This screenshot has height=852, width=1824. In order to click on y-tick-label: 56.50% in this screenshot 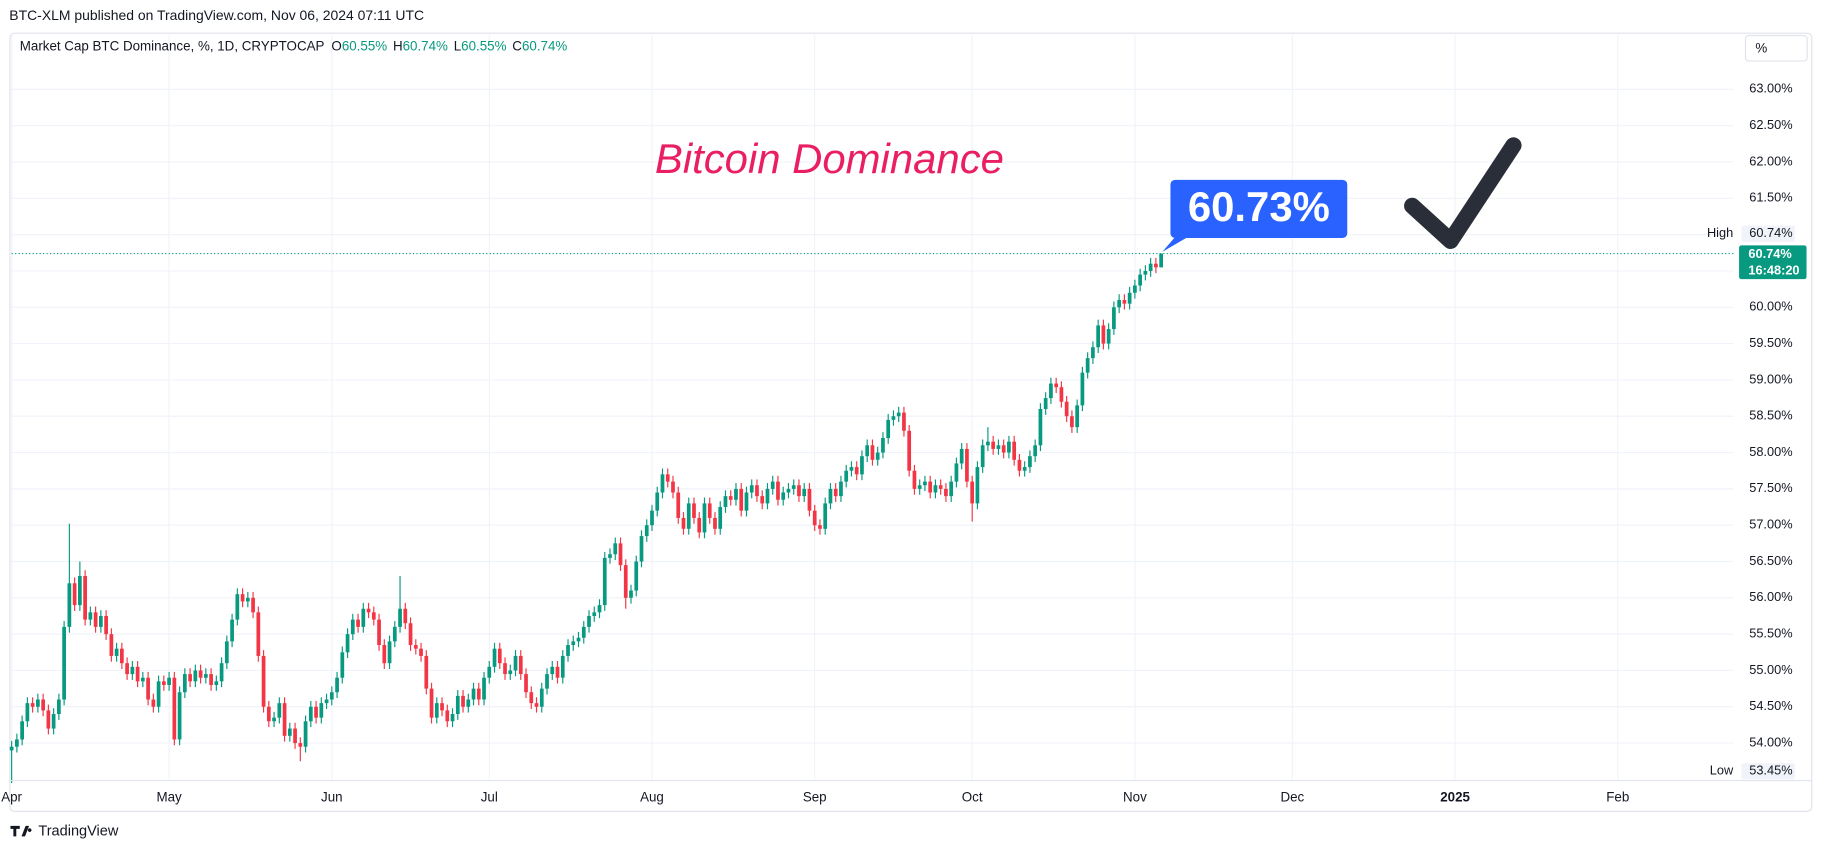, I will do `click(1770, 560)`.